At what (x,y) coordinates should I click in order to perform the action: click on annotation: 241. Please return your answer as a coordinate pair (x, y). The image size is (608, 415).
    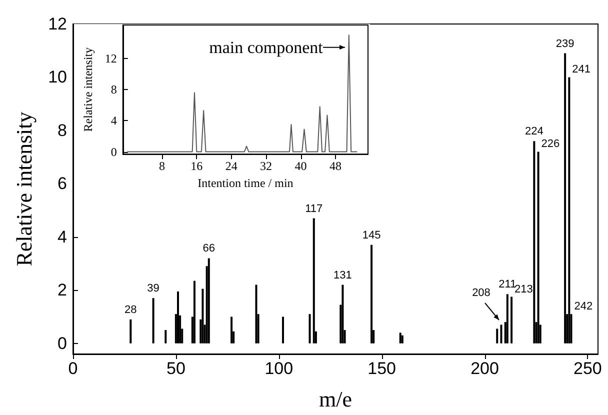
    Looking at the image, I should click on (581, 70).